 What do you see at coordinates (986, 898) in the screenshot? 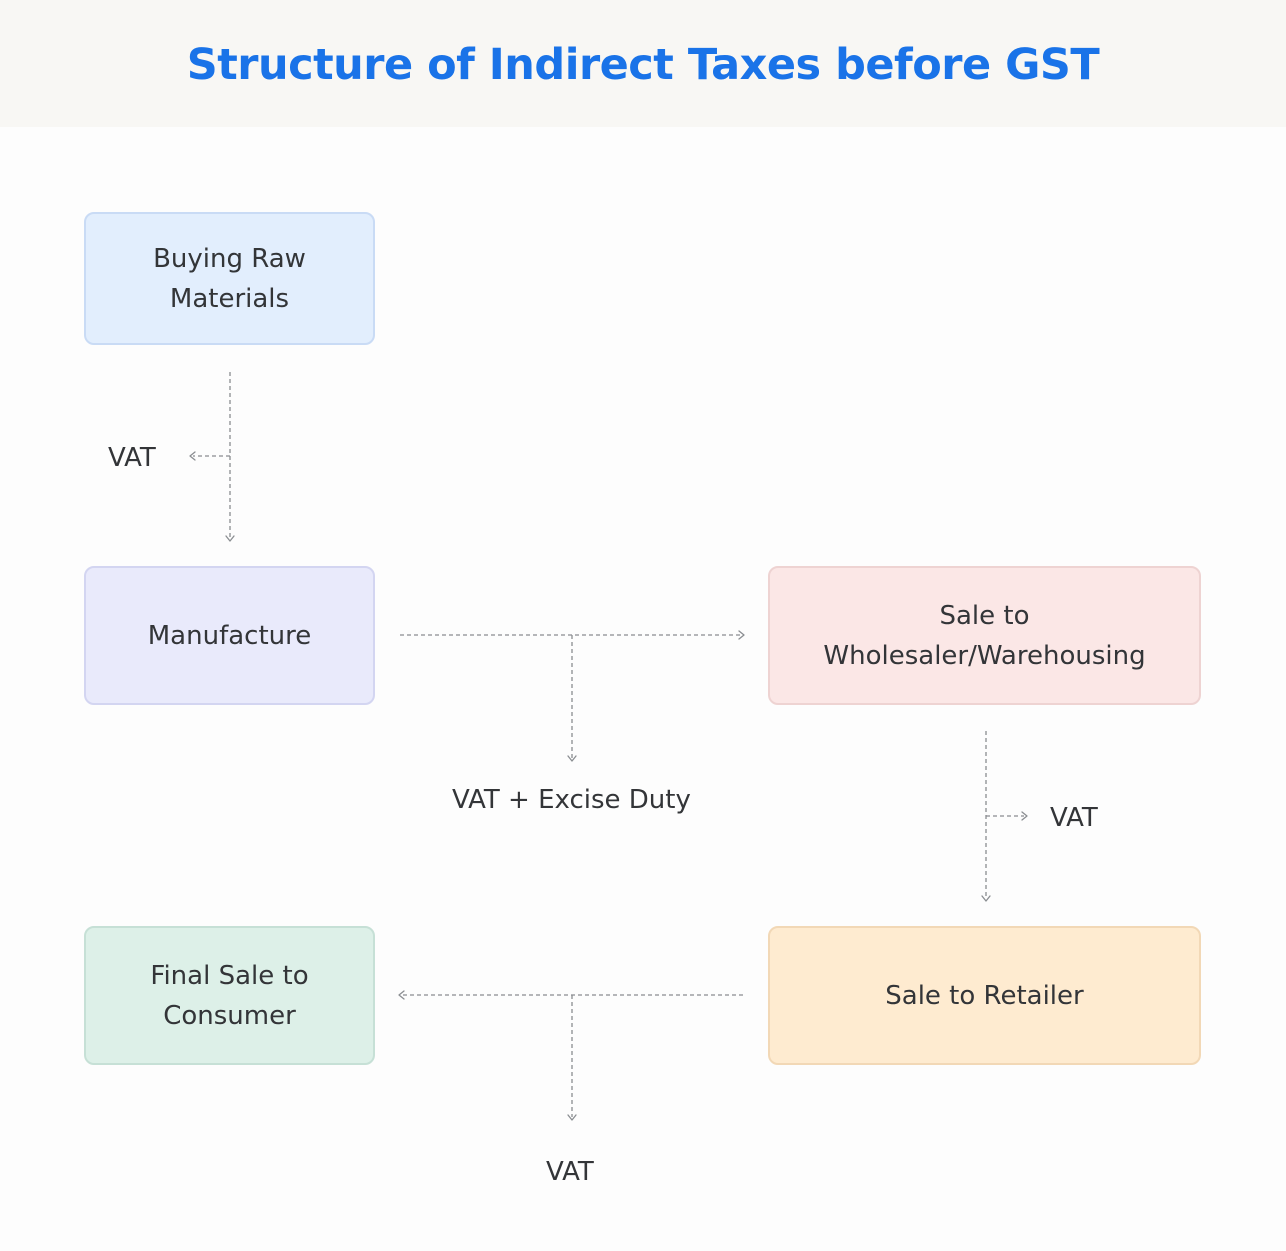
I see `arrowhead-down-retailer` at bounding box center [986, 898].